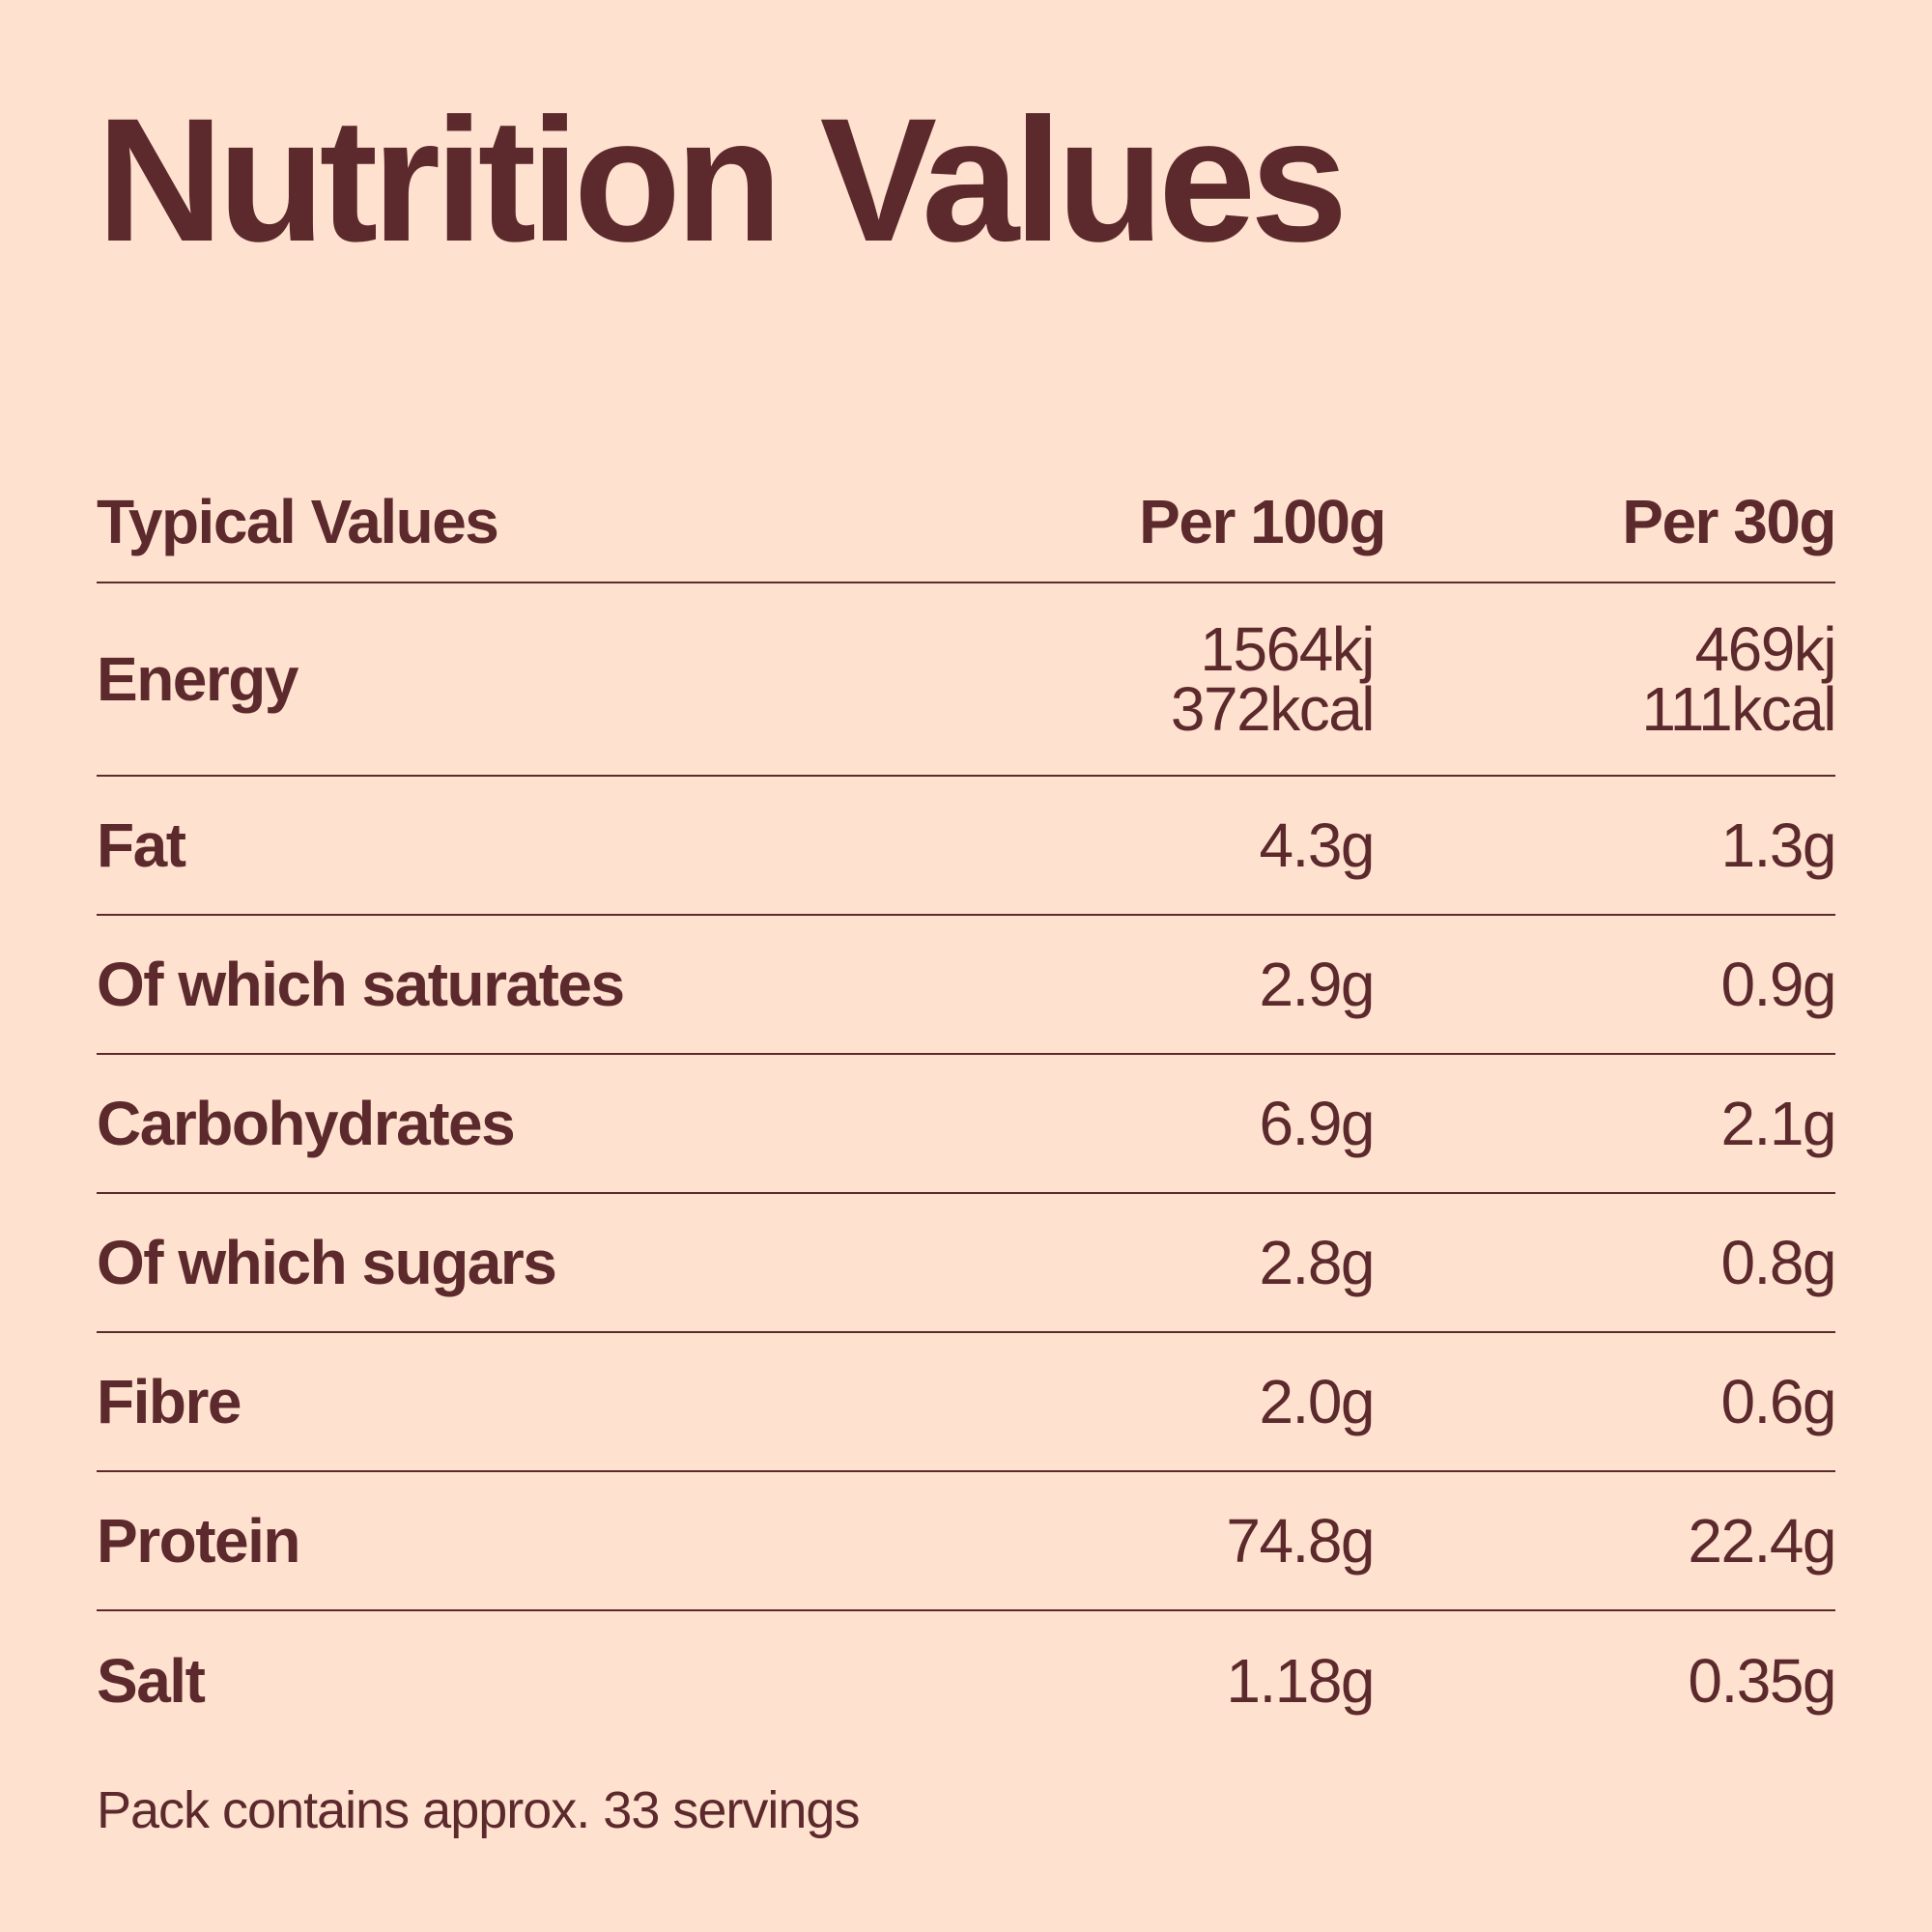  What do you see at coordinates (1317, 984) in the screenshot?
I see `value-per-100g: 2.9g` at bounding box center [1317, 984].